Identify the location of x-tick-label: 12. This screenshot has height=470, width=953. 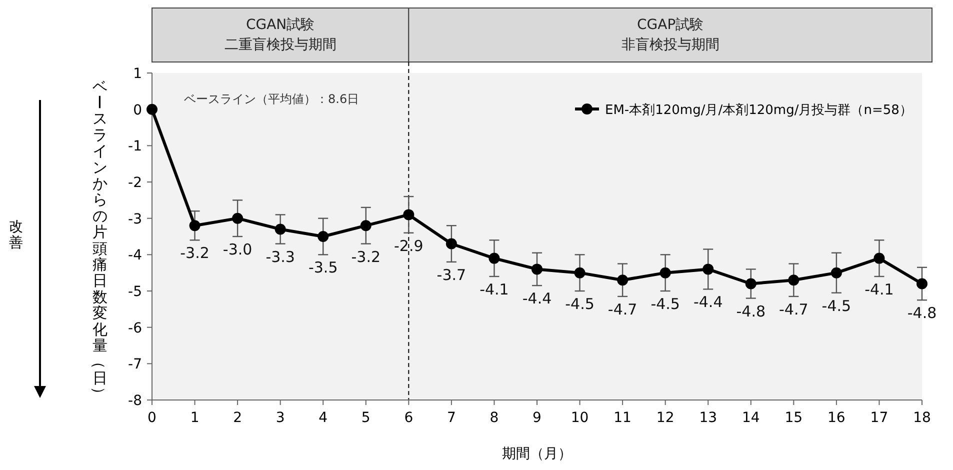
(665, 418).